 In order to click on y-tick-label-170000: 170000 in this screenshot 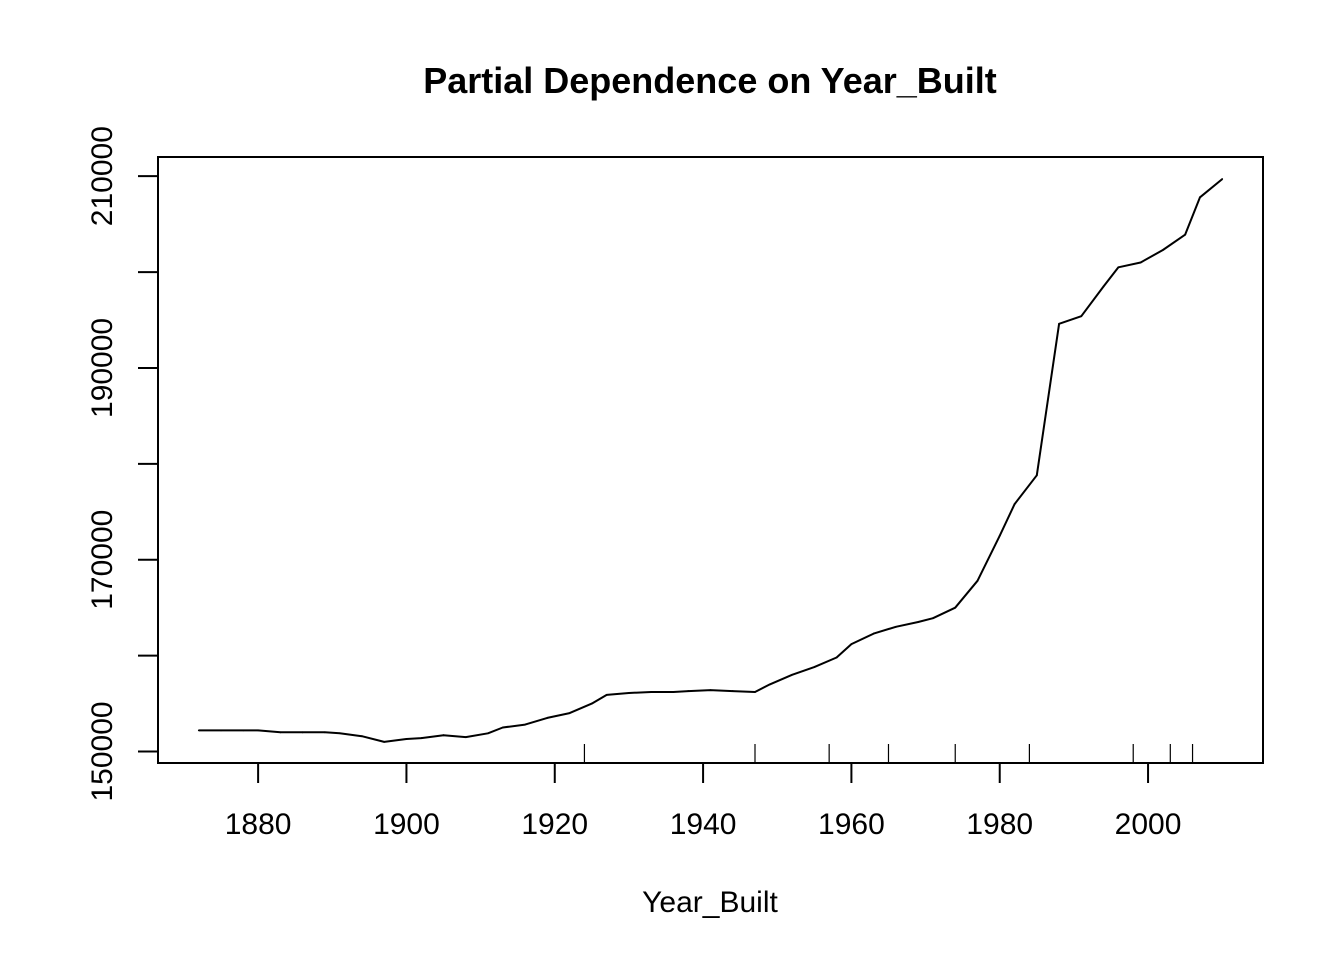, I will do `click(102, 560)`.